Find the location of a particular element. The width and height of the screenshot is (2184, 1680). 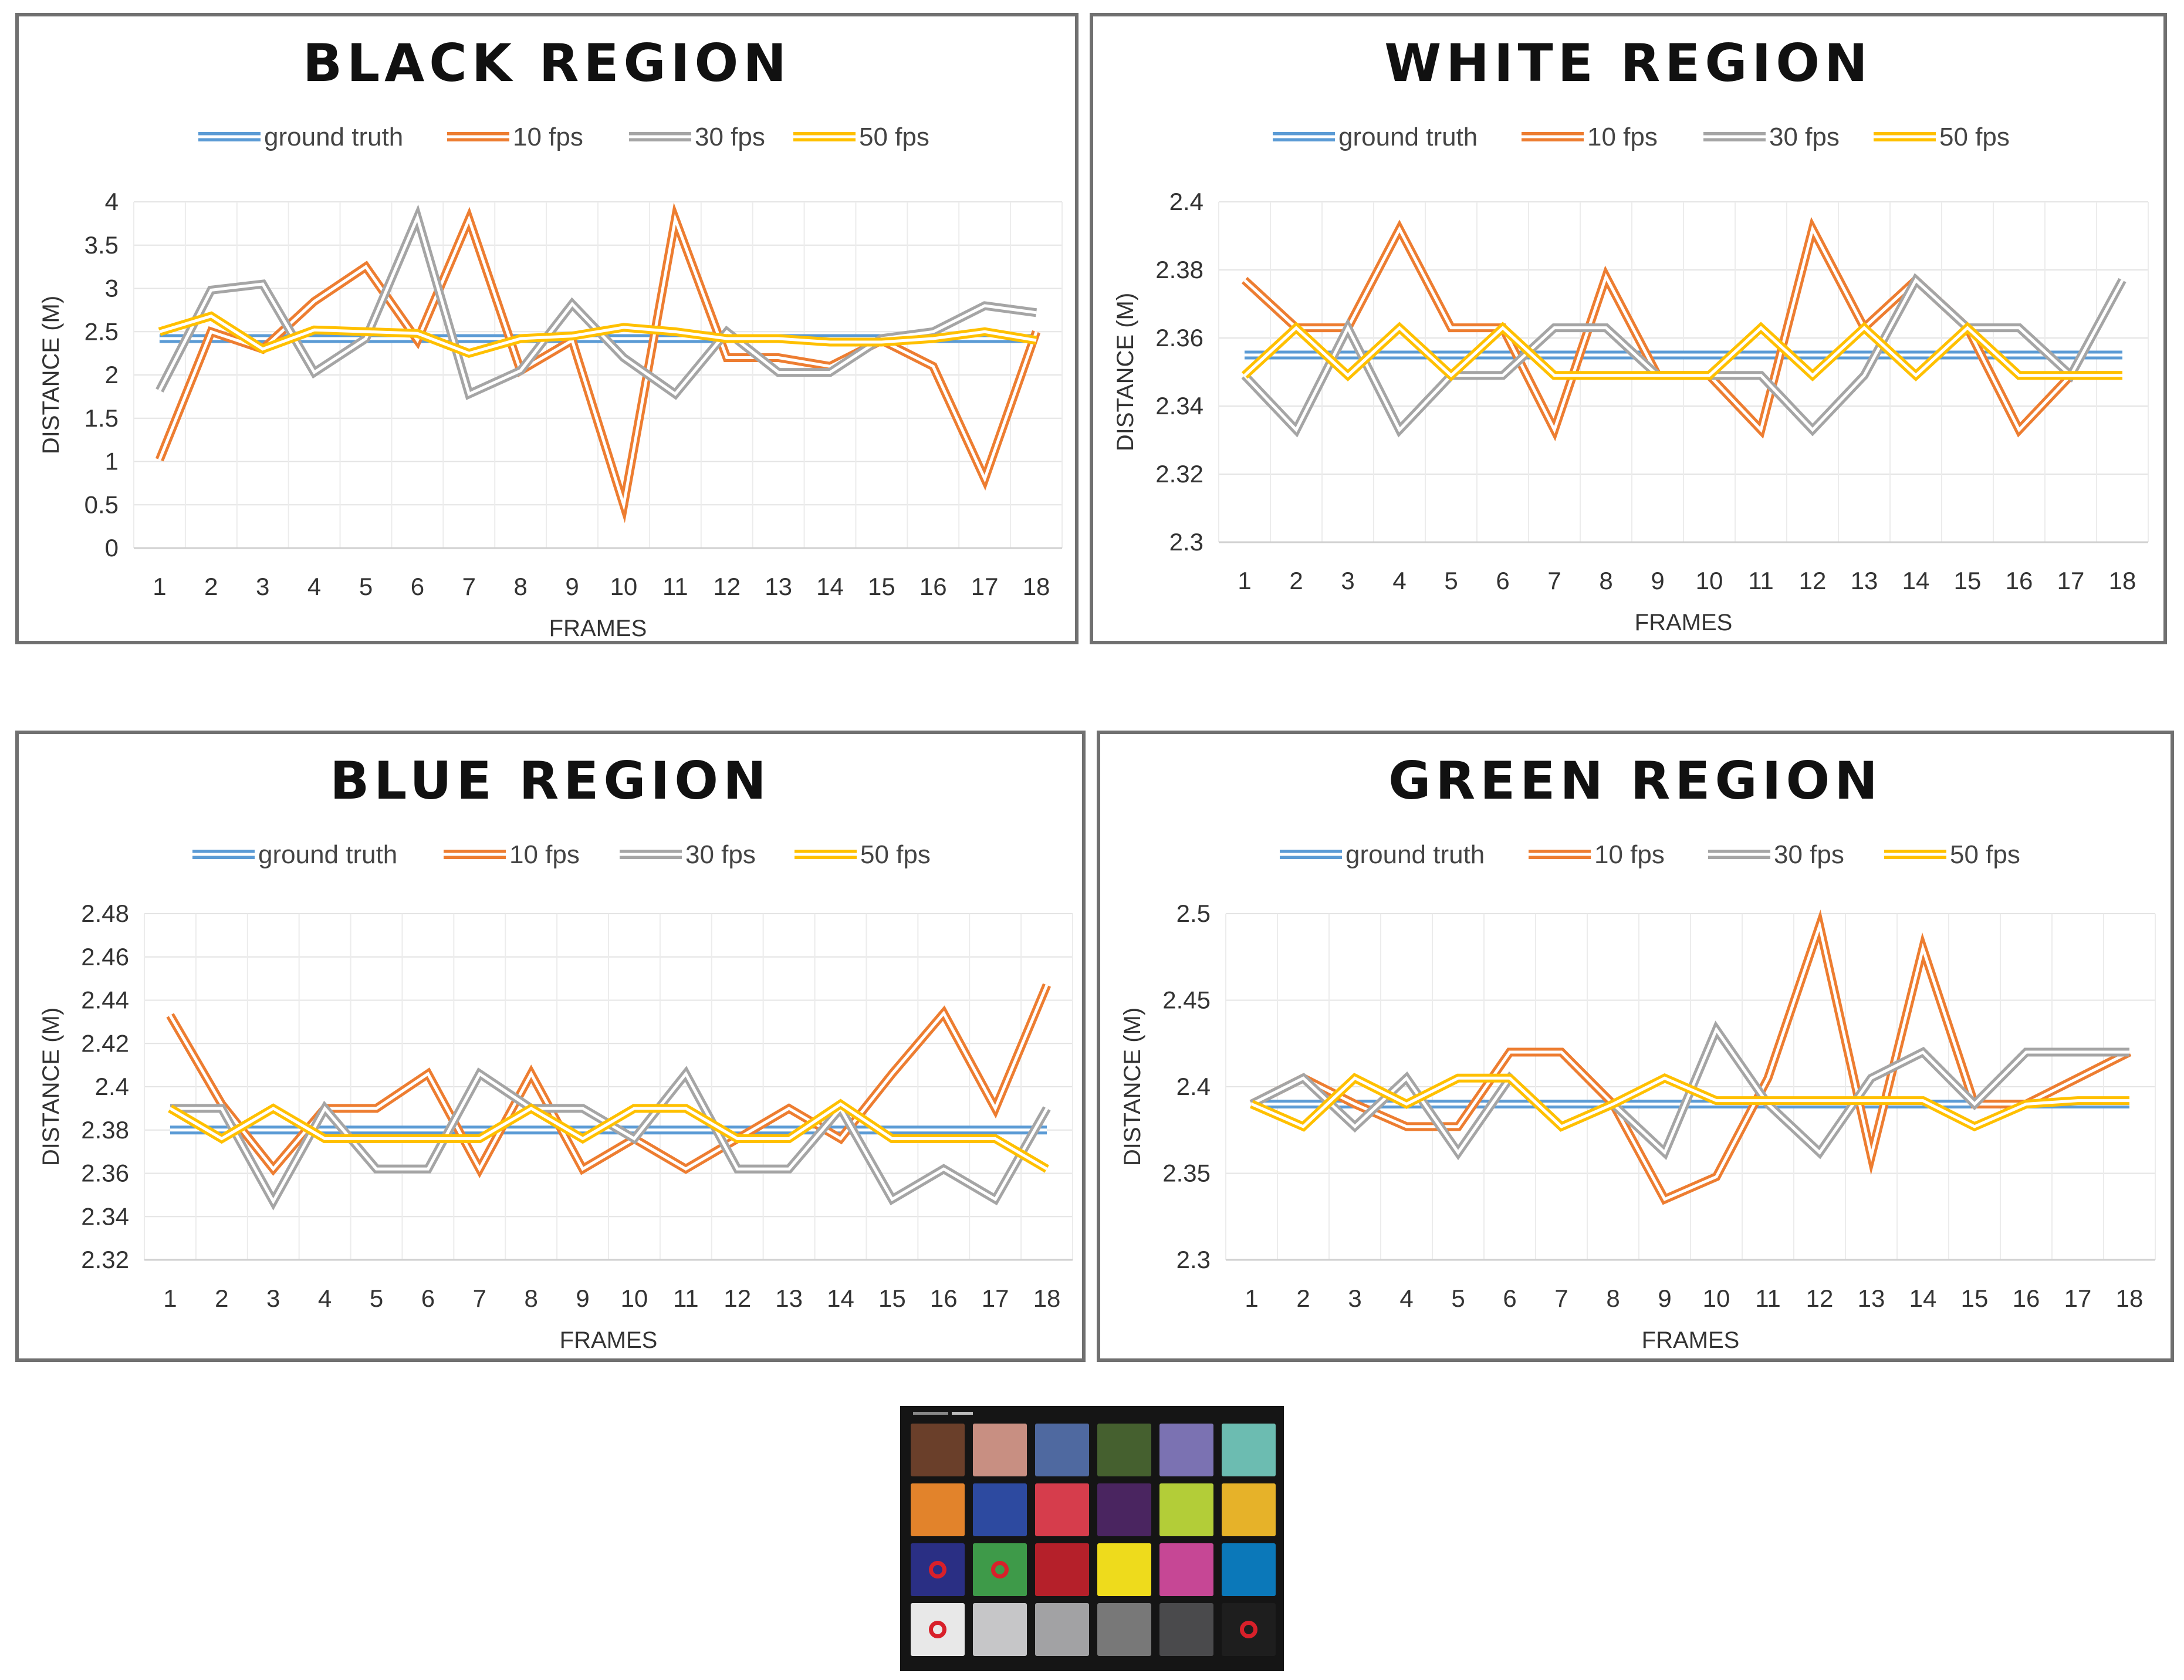

y-tick-label: 2.34 is located at coordinates (1179, 406).